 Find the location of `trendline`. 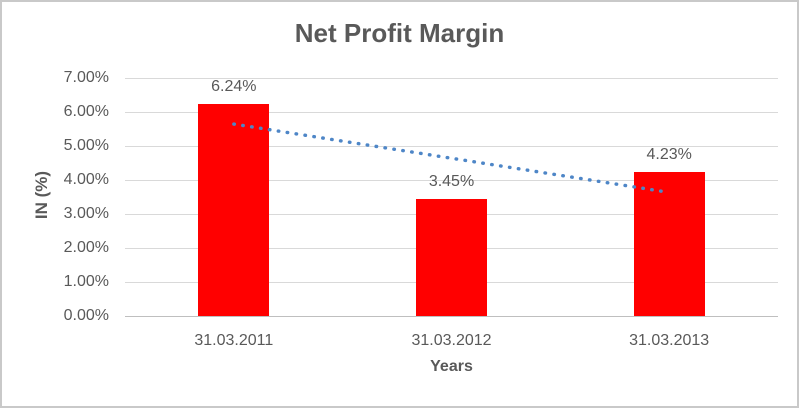

trendline is located at coordinates (451, 158).